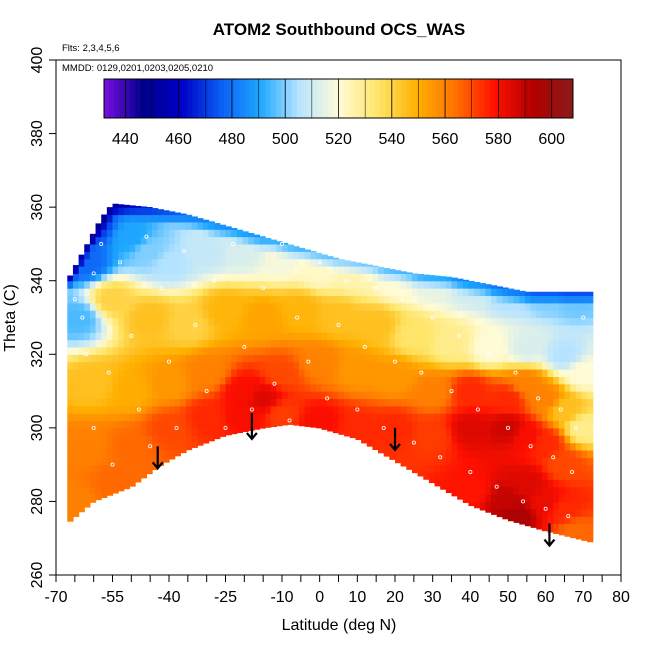 Image resolution: width=650 pixels, height=650 pixels. I want to click on x-tick-label: 70, so click(583, 597).